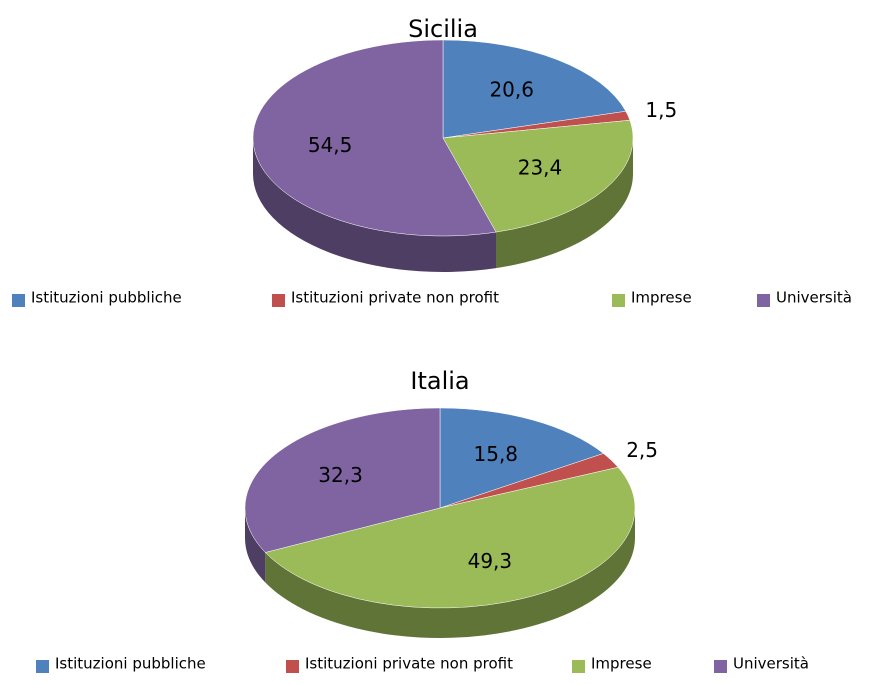 Image resolution: width=880 pixels, height=684 pixels. I want to click on data-label: 54,5, so click(330, 145).